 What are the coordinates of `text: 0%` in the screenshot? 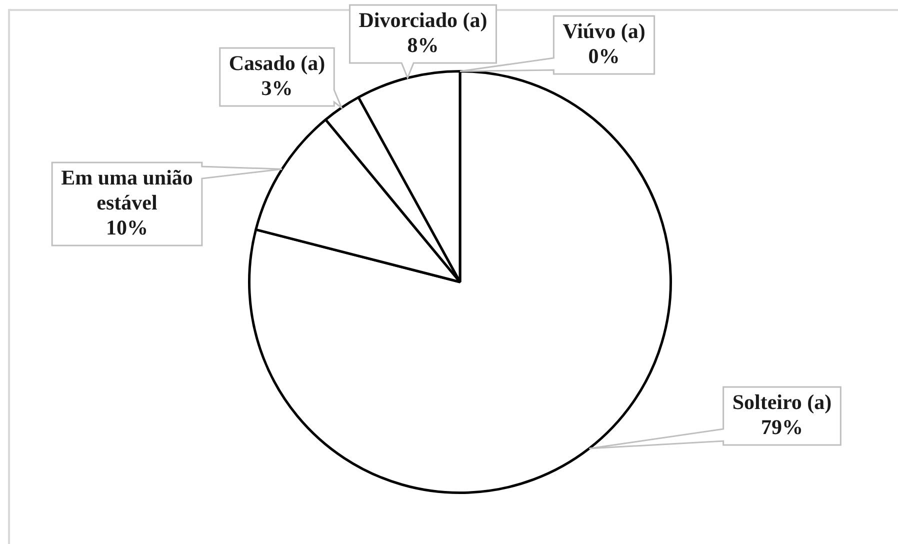 It's located at (604, 56).